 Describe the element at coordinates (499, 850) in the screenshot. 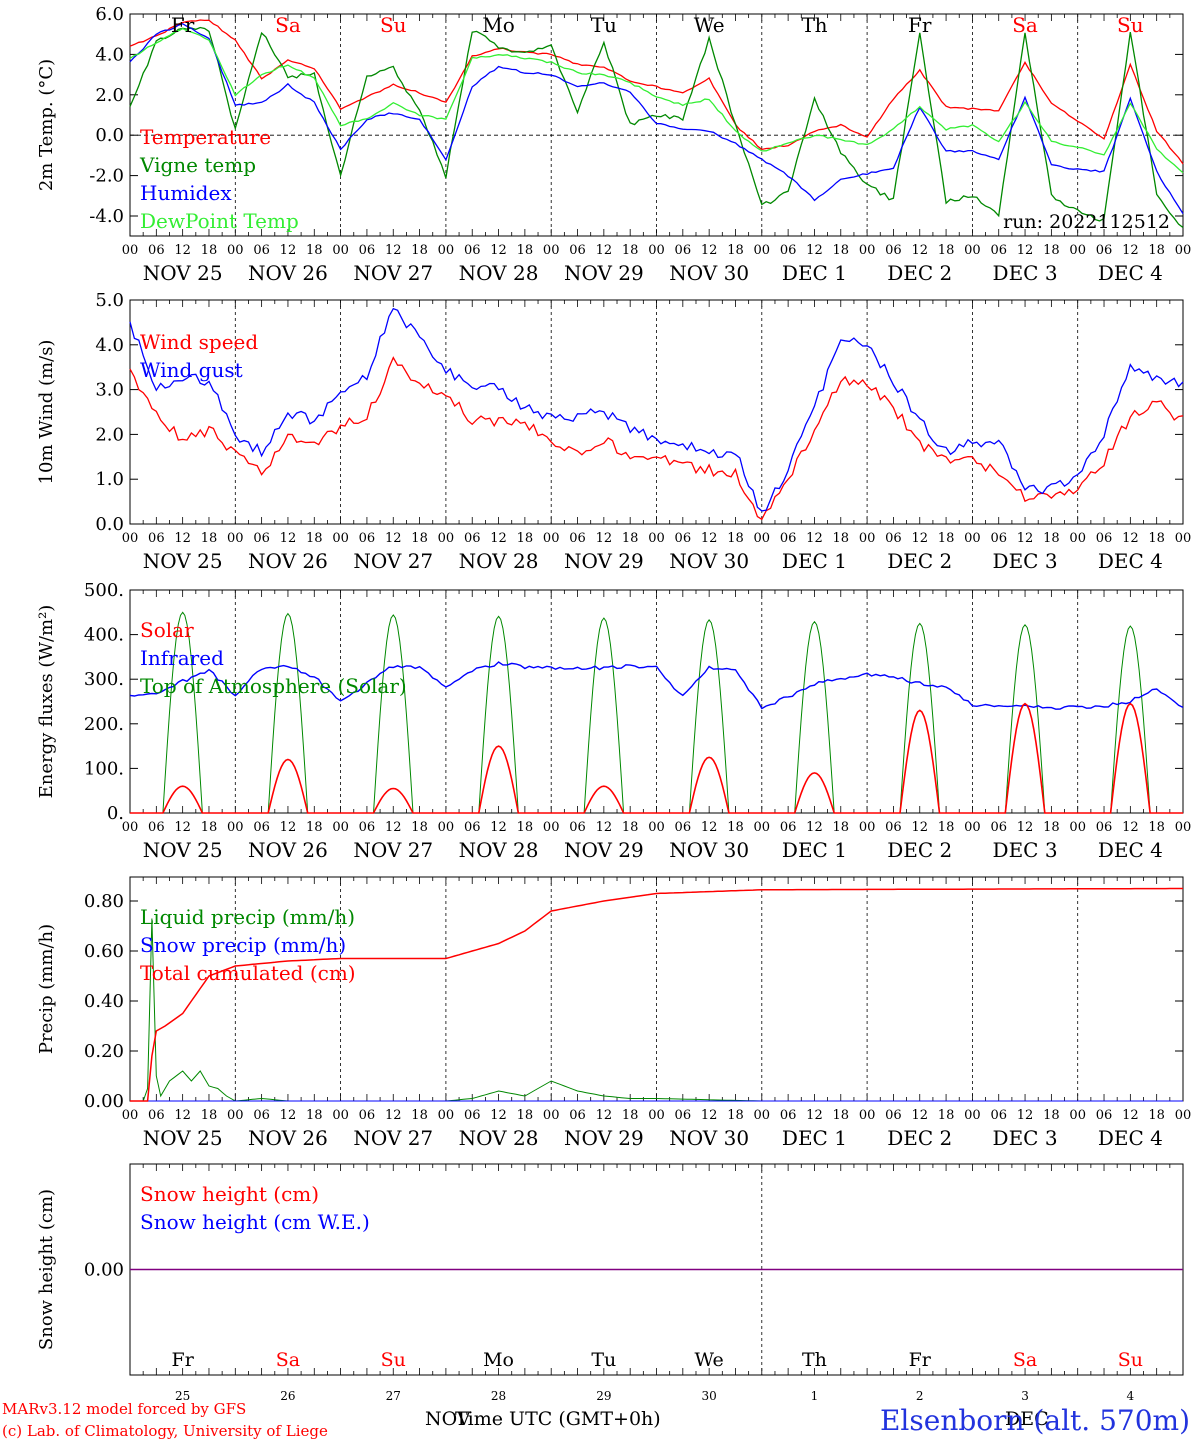

I see `date-label: NOV 28` at that location.